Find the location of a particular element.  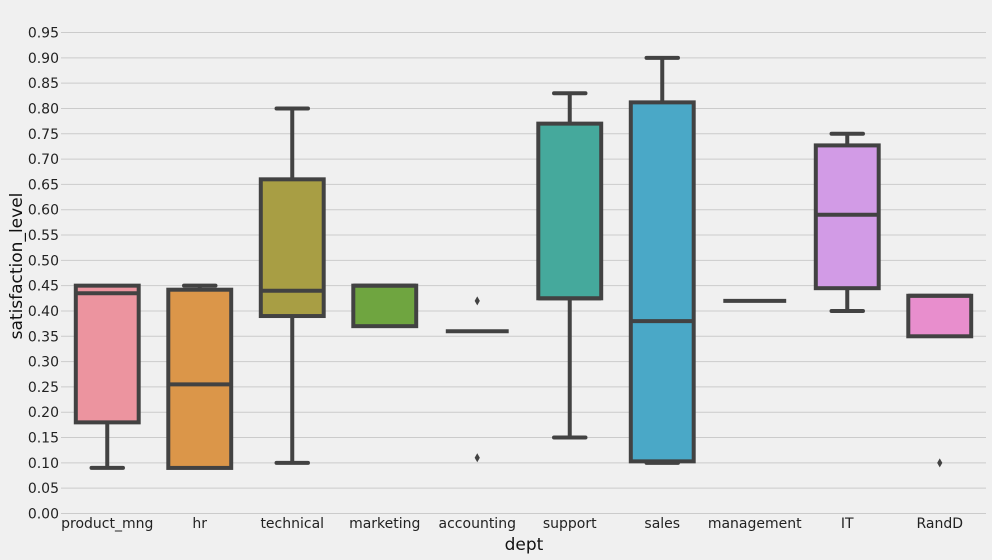

y-tick-label: 0.25 is located at coordinates (43, 388).